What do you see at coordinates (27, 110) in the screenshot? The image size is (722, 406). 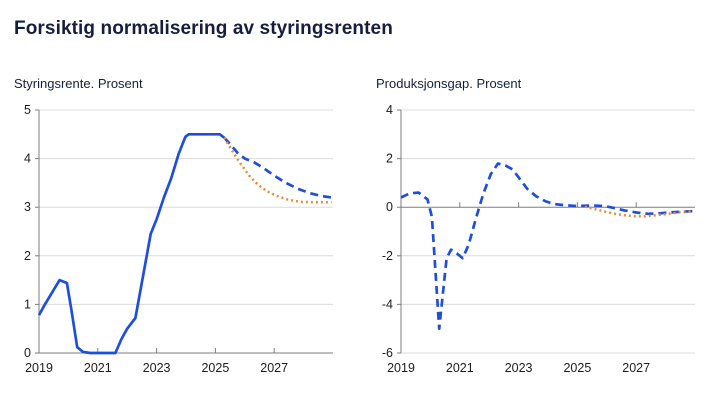 I see `svg-text: 5` at bounding box center [27, 110].